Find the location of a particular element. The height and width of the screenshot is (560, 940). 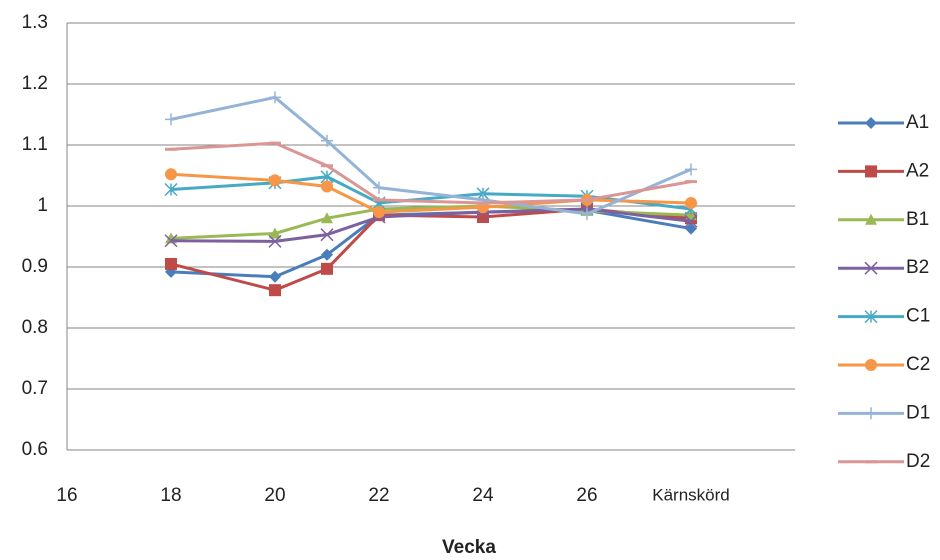

legend-label: D2 is located at coordinates (918, 461).